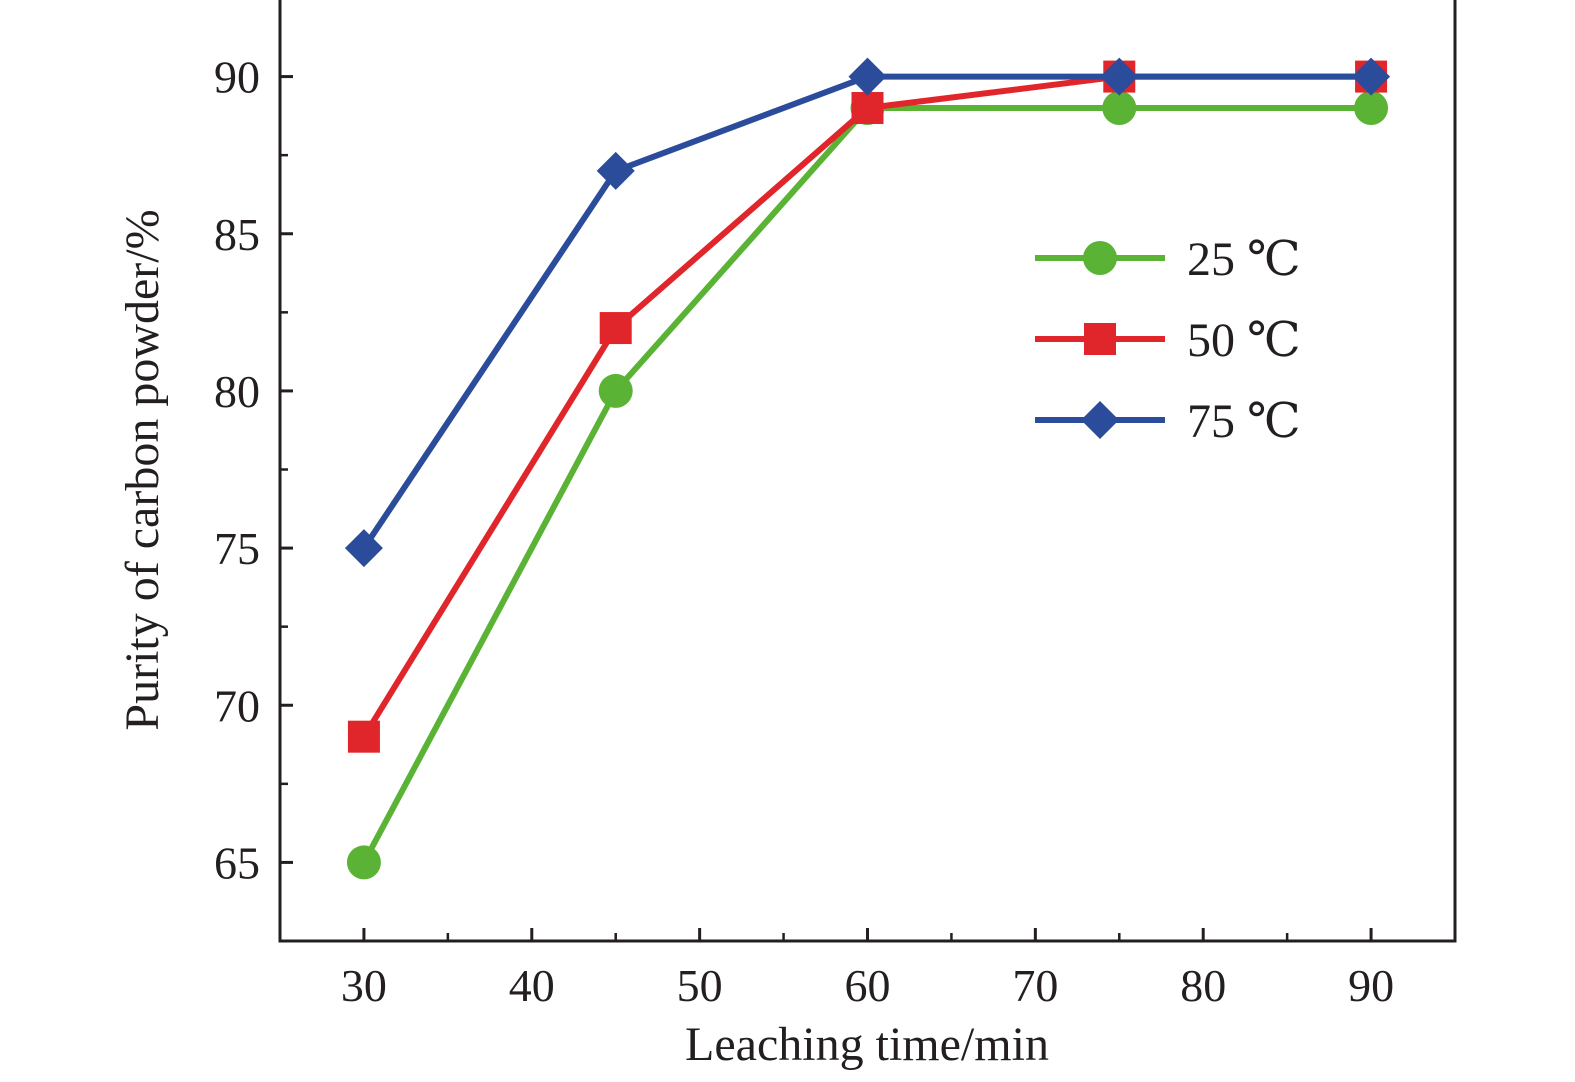 The image size is (1575, 1082). I want to click on x-tick-label: 90, so click(1371, 985).